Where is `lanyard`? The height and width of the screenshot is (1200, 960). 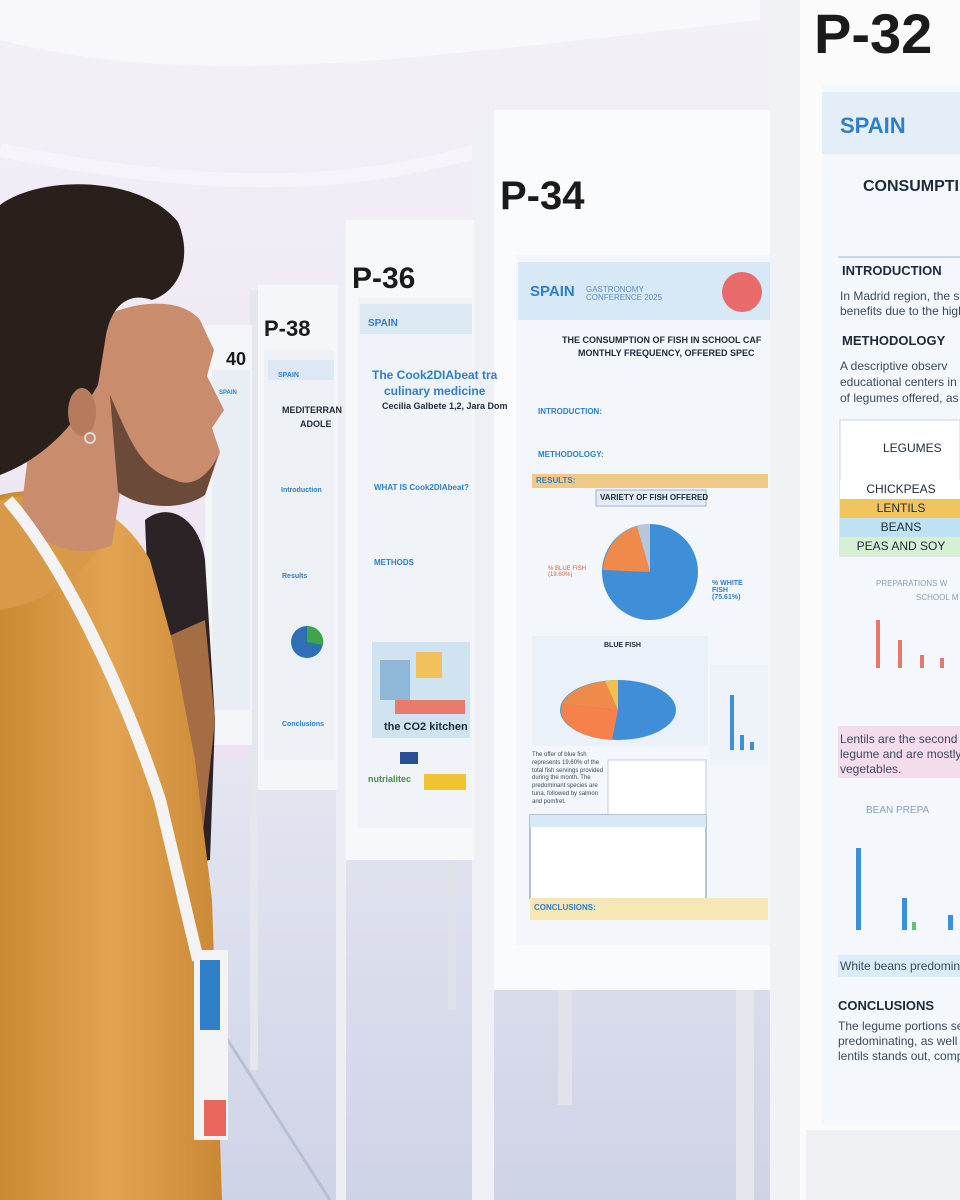 lanyard is located at coordinates (103, 729).